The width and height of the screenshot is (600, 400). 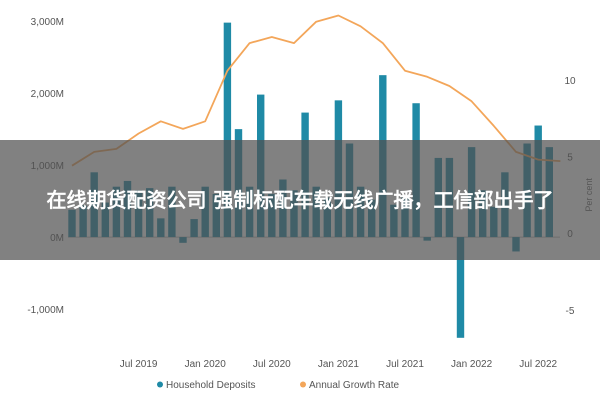 I want to click on left-axis-tick-label: 2,000M, so click(x=47, y=94).